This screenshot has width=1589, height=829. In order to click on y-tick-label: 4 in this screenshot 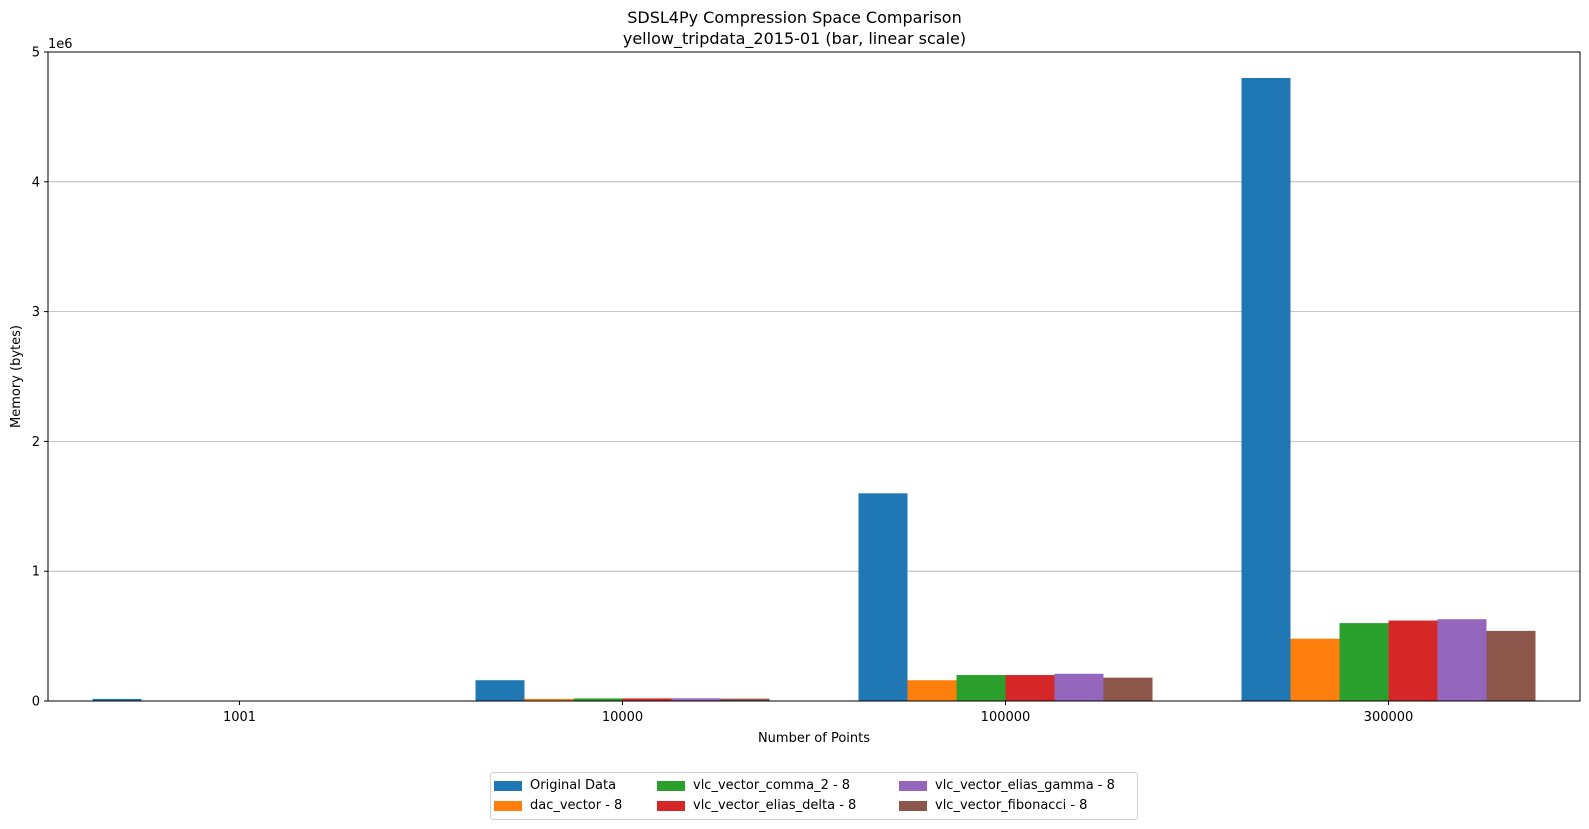, I will do `click(36, 182)`.